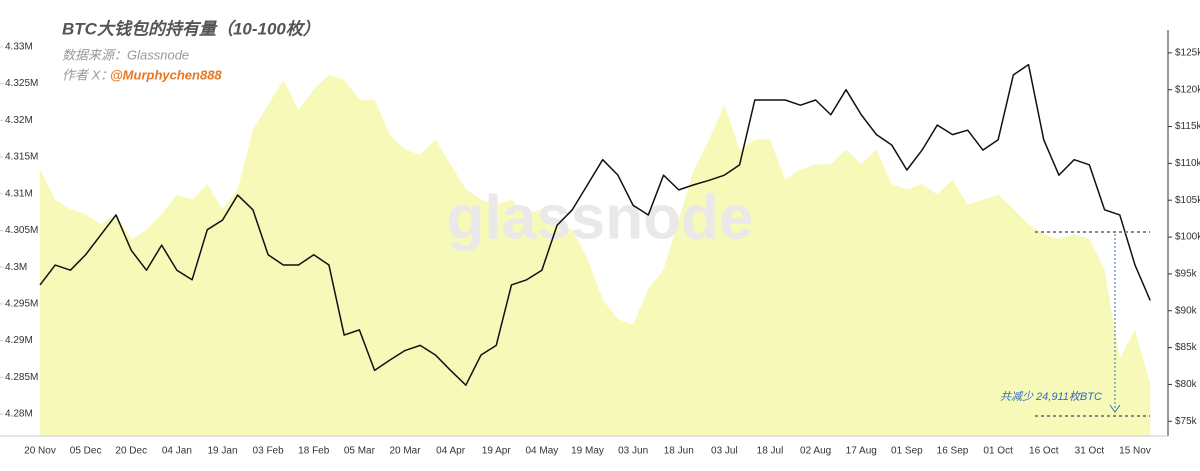 Image resolution: width=1200 pixels, height=471 pixels. I want to click on y2-tick-label: $120k, so click(1187, 89).